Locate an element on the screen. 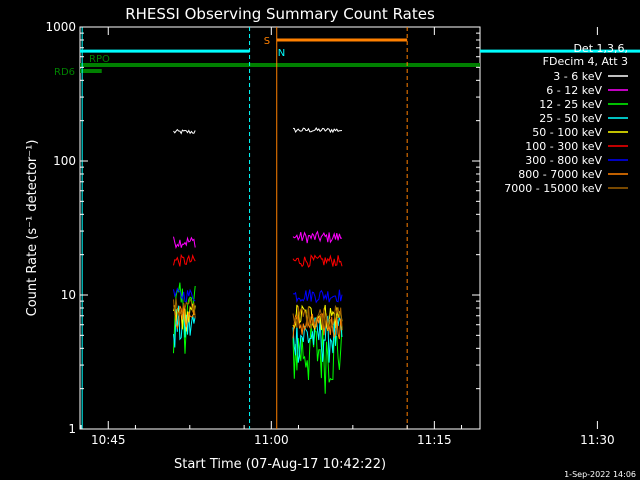  legend-label: 6 - 12 keV is located at coordinates (574, 90).